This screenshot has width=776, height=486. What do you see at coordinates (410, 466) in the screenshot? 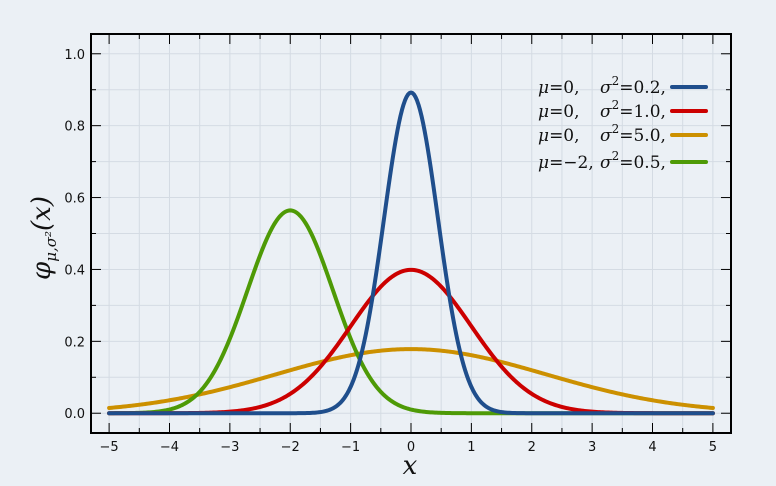
I see `x-axis-label: x` at bounding box center [410, 466].